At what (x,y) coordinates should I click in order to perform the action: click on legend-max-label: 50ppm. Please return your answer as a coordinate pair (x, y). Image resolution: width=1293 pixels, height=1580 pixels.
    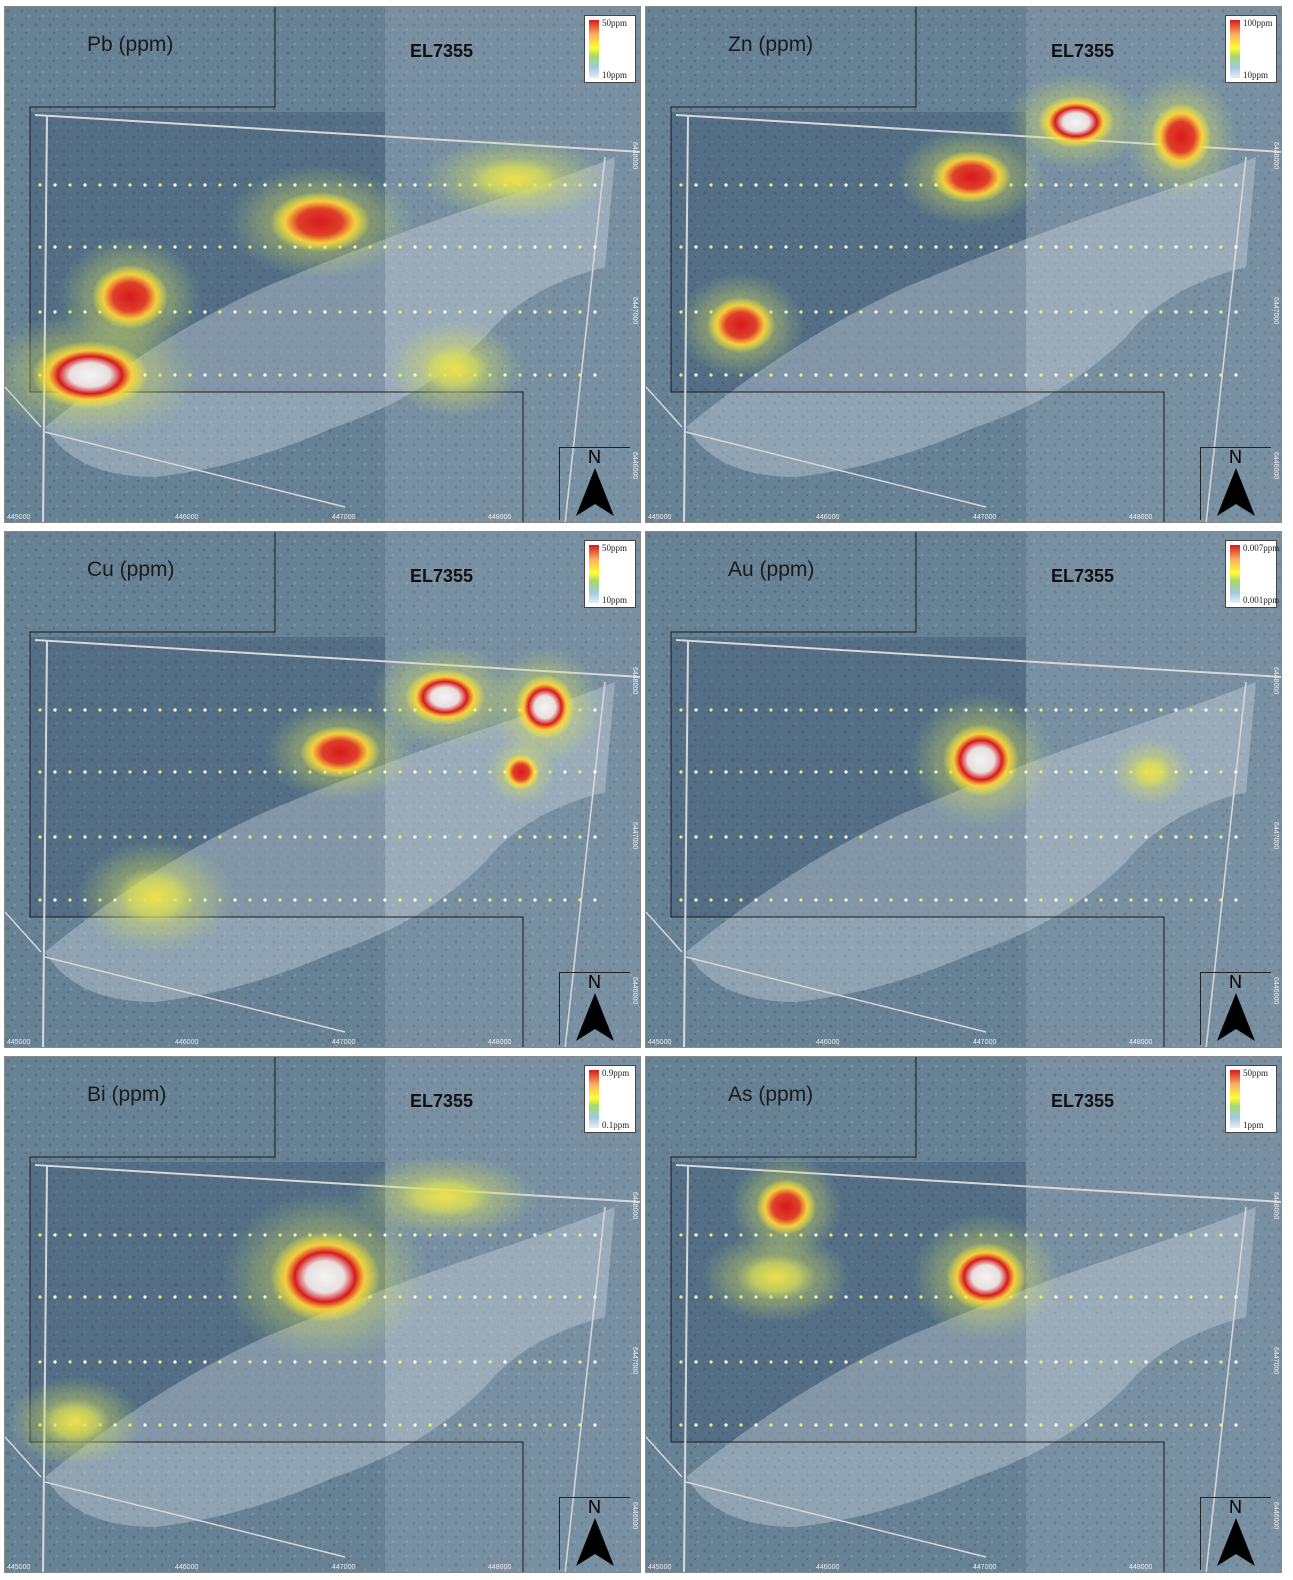
    Looking at the image, I should click on (615, 548).